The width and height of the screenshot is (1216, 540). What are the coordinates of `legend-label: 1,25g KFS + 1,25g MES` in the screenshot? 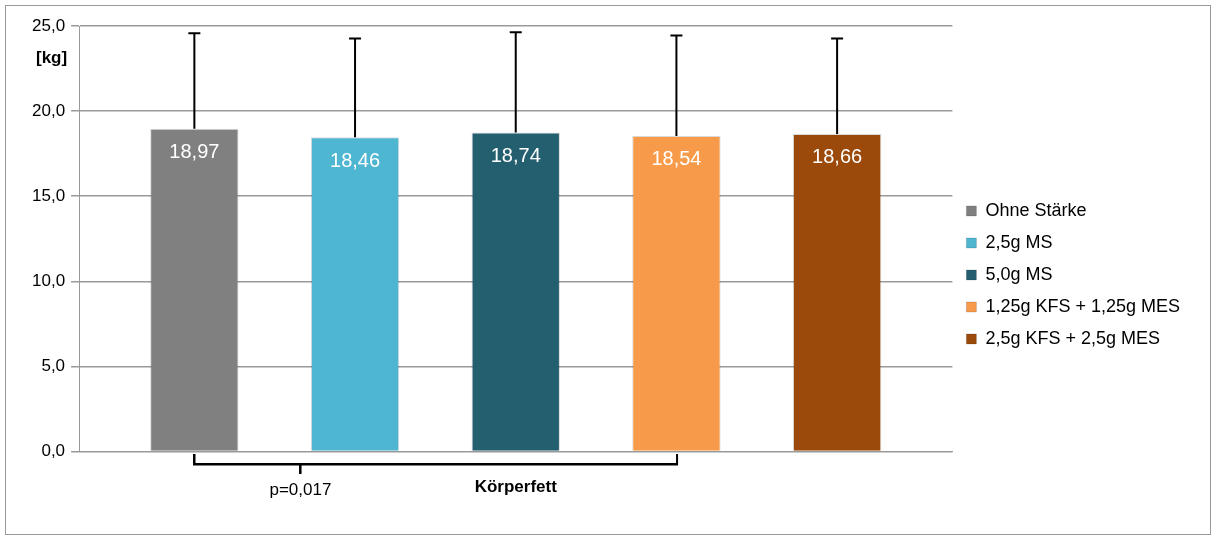 It's located at (1083, 305).